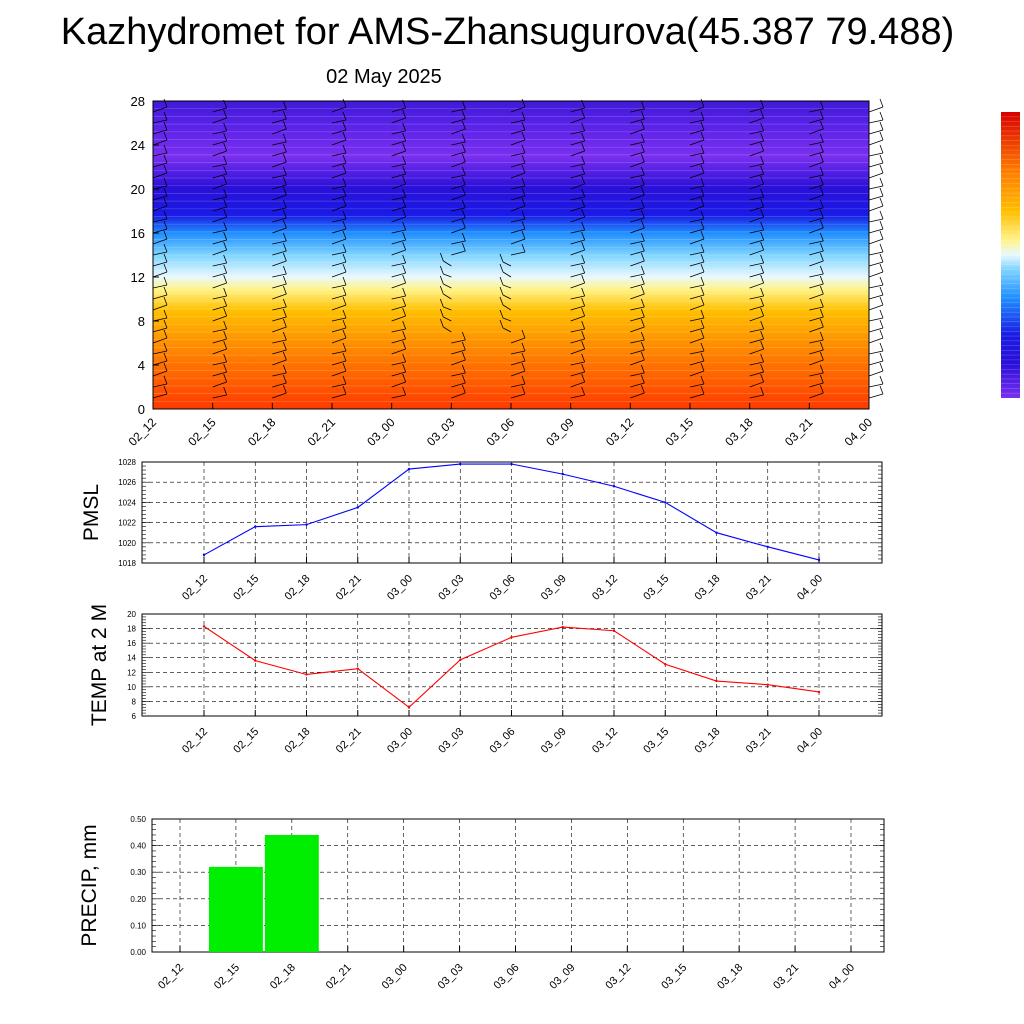 The image size is (1024, 1024). Describe the element at coordinates (384, 77) in the screenshot. I see `chart-date: 02 May 2025` at that location.